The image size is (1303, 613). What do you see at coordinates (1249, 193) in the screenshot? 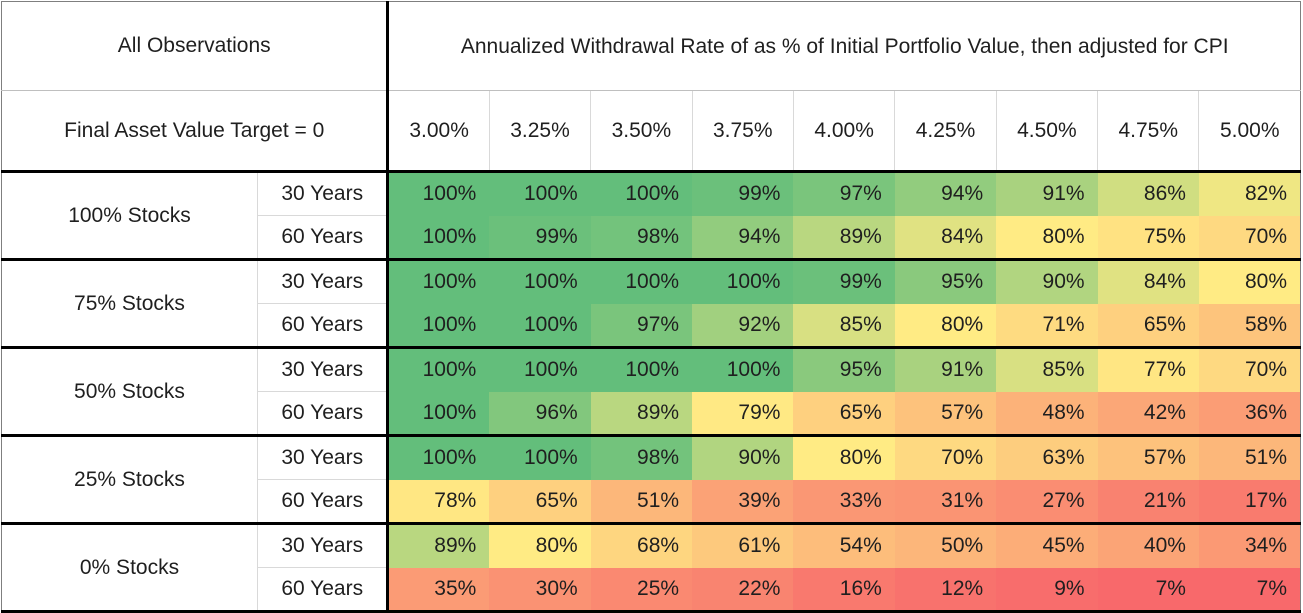
I see `success-rate-cell: 82%` at bounding box center [1249, 193].